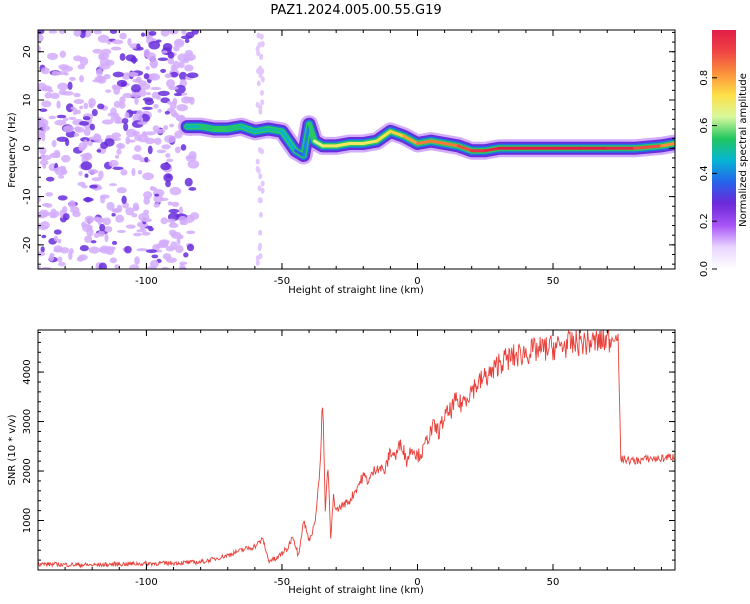 The width and height of the screenshot is (750, 604). Describe the element at coordinates (704, 173) in the screenshot. I see `colorbar-tick-label: 0.4` at that location.